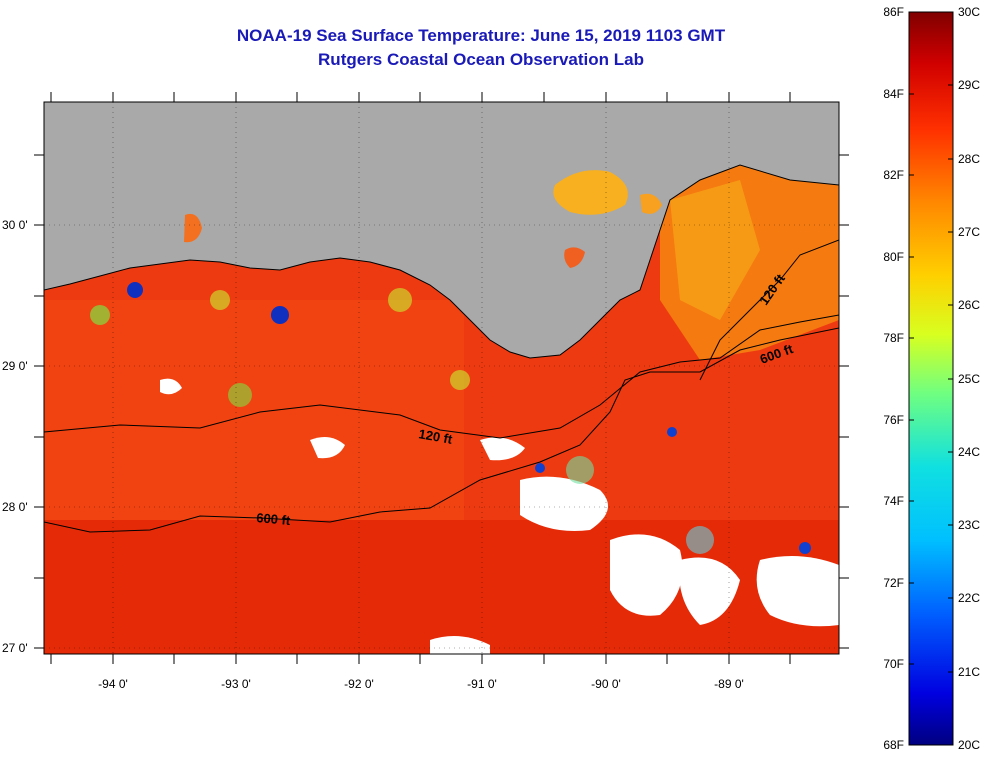 The image size is (992, 761). I want to click on colorbar-c-label: 23C, so click(969, 525).